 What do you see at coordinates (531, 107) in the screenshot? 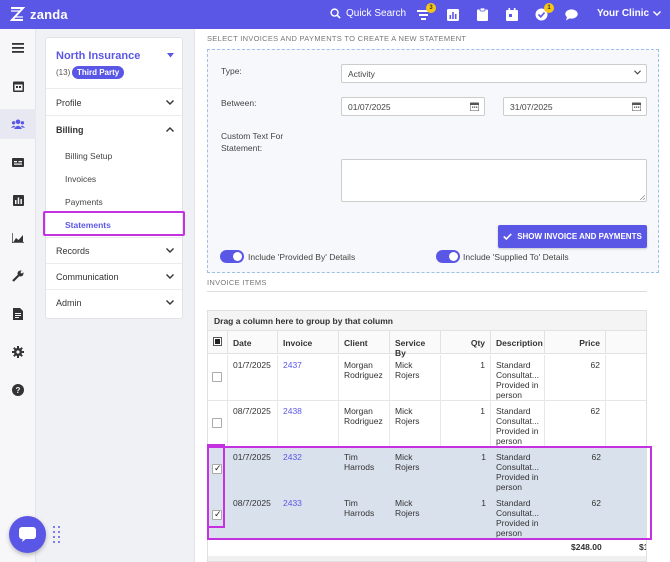
I see `date-to-value: 31/07/2025` at bounding box center [531, 107].